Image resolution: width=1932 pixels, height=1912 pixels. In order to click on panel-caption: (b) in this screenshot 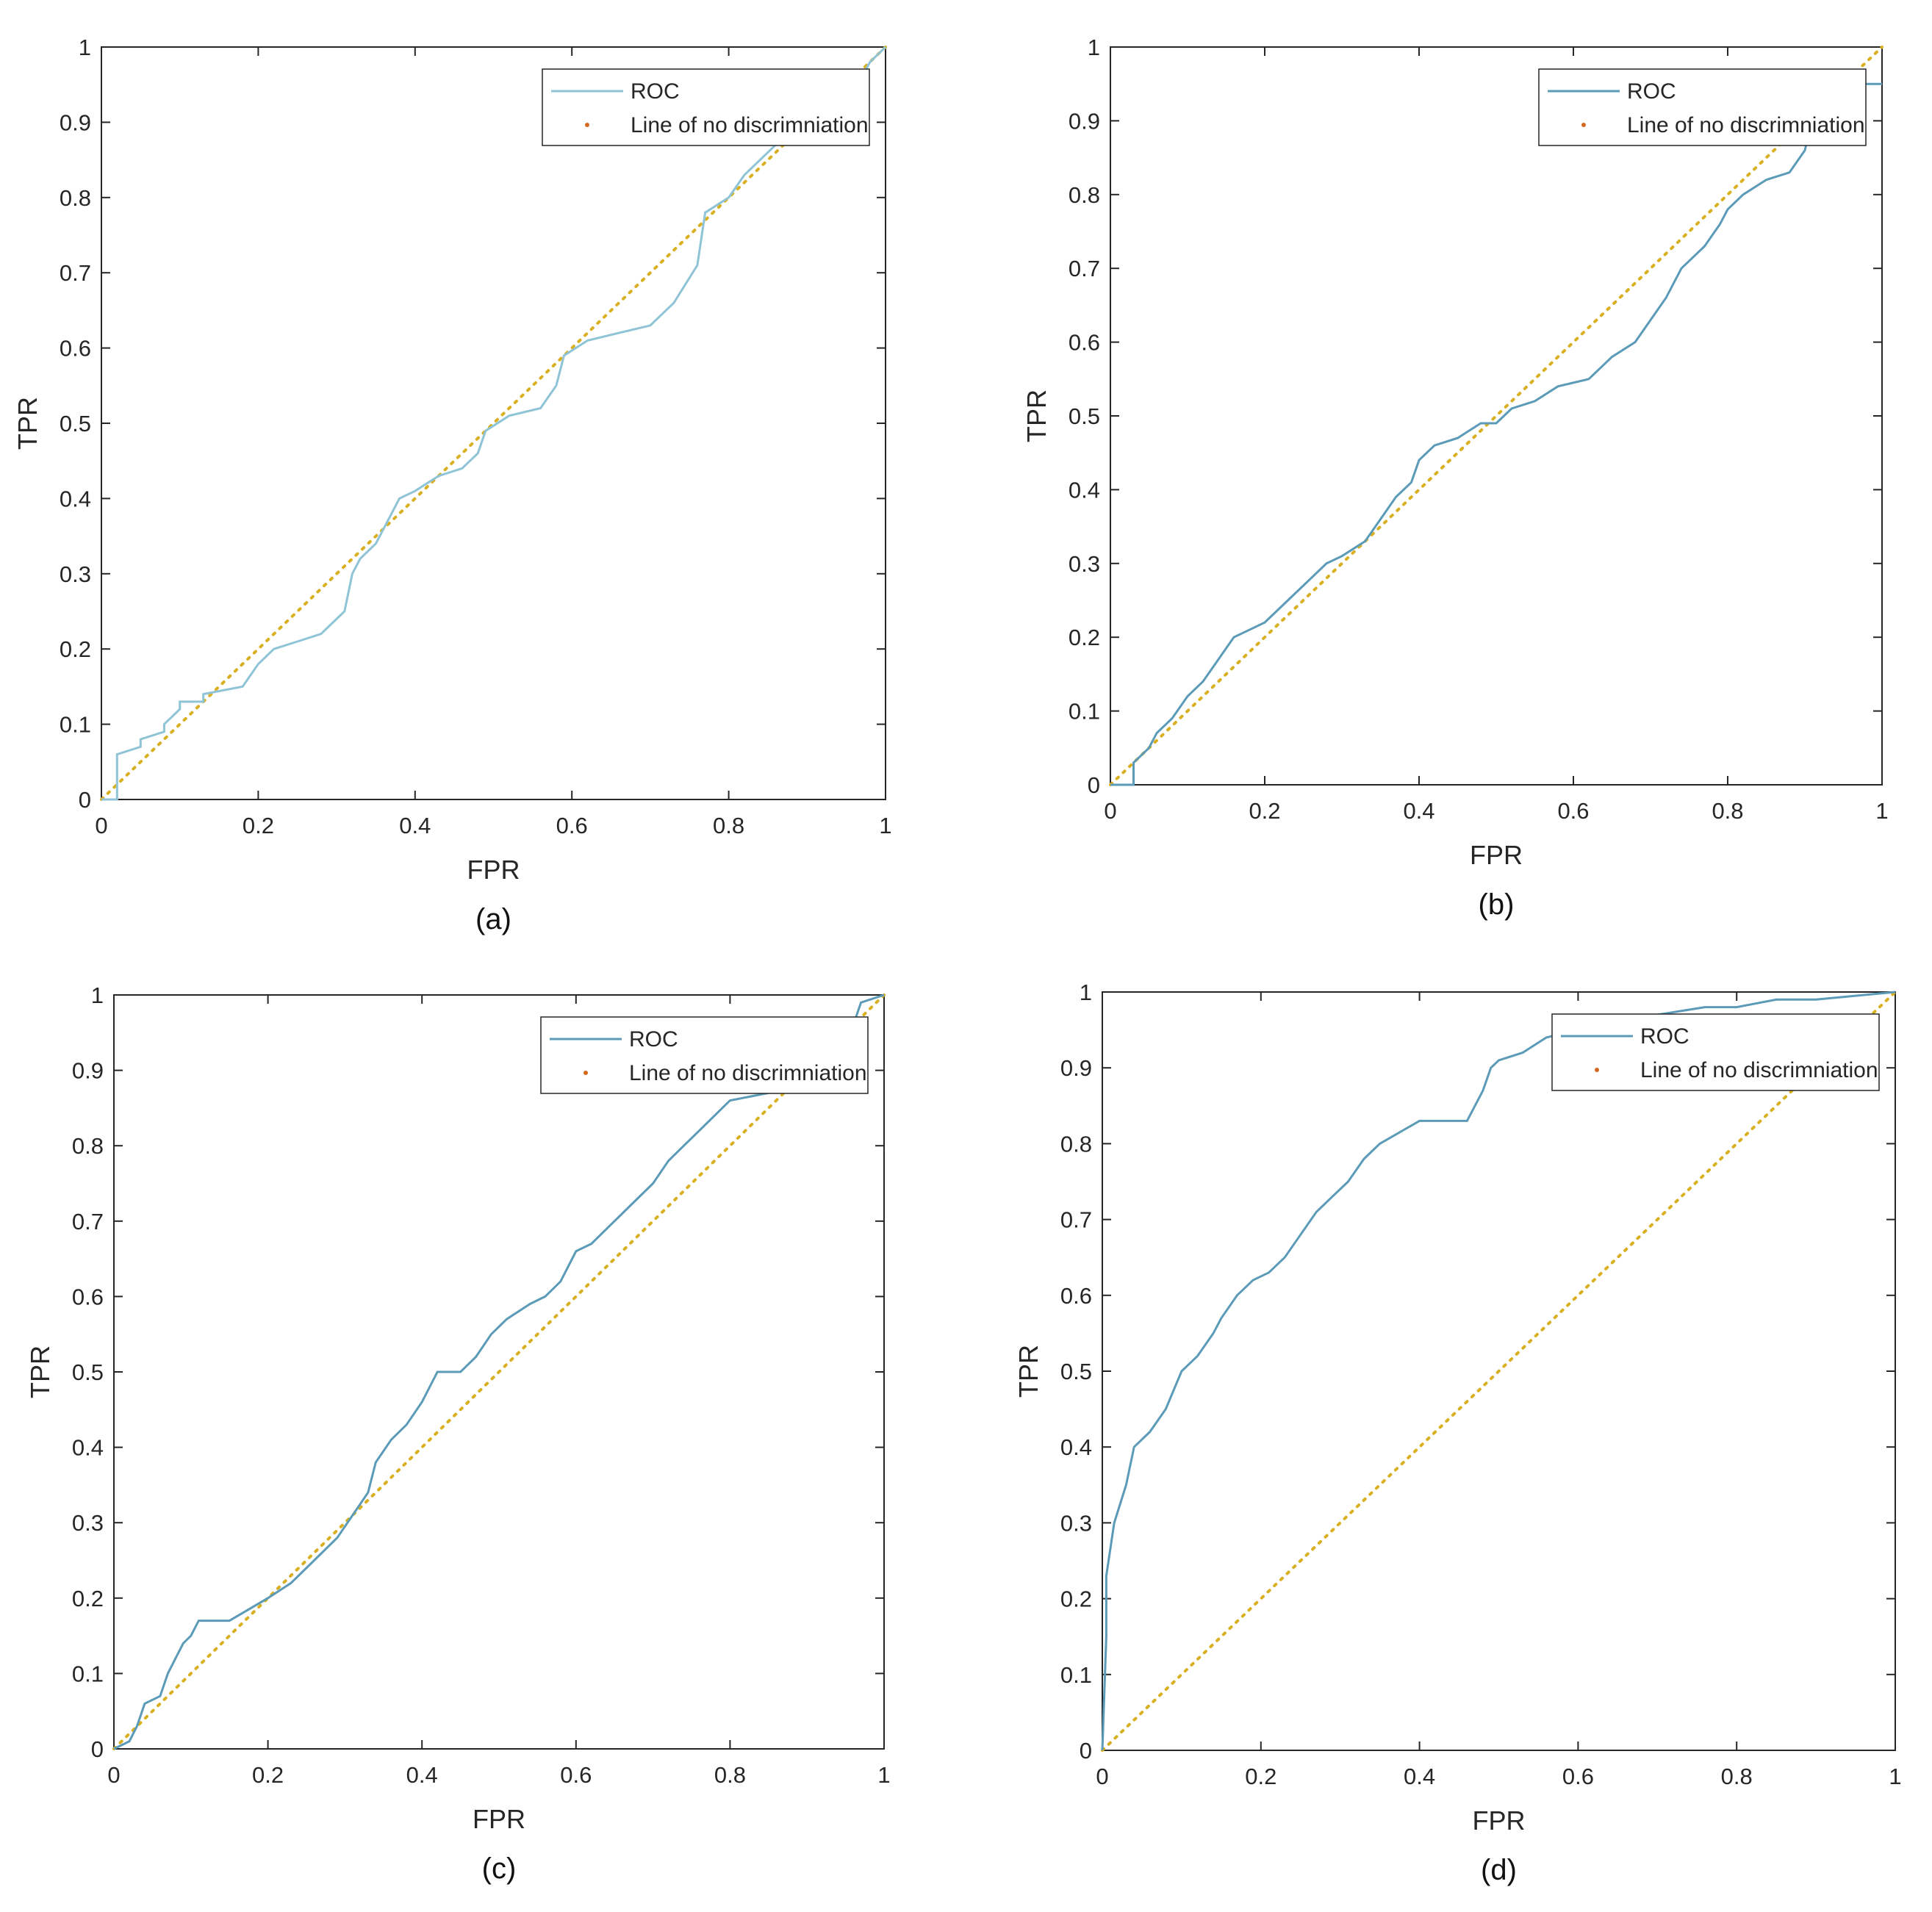, I will do `click(1497, 904)`.